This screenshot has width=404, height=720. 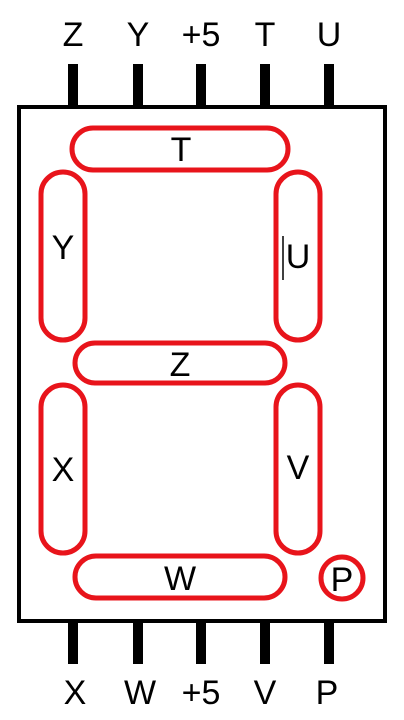 I want to click on segment-label-u: U, so click(x=298, y=257).